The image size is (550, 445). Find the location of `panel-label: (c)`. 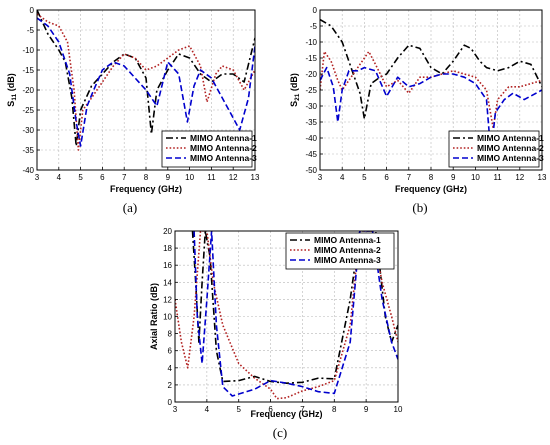

panel-label: (c) is located at coordinates (280, 432).